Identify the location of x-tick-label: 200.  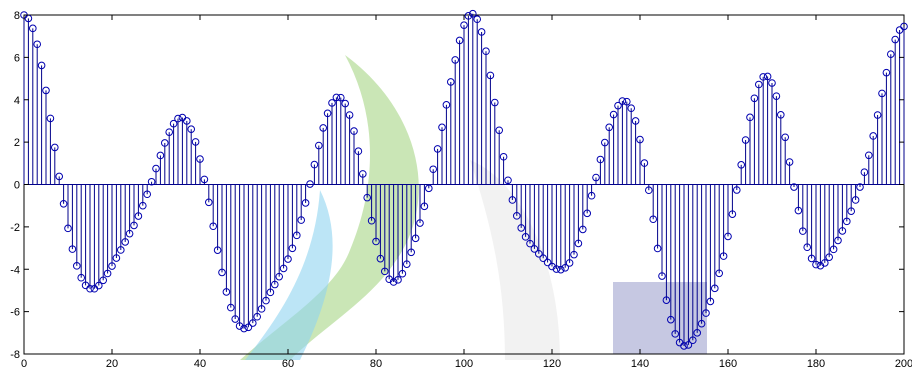
(903, 364).